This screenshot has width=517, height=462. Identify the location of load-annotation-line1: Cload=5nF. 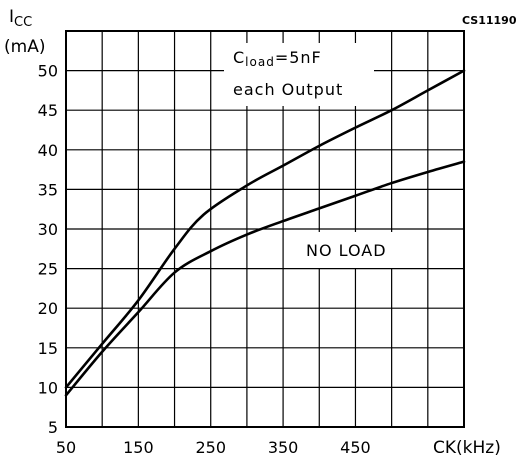
(277, 58).